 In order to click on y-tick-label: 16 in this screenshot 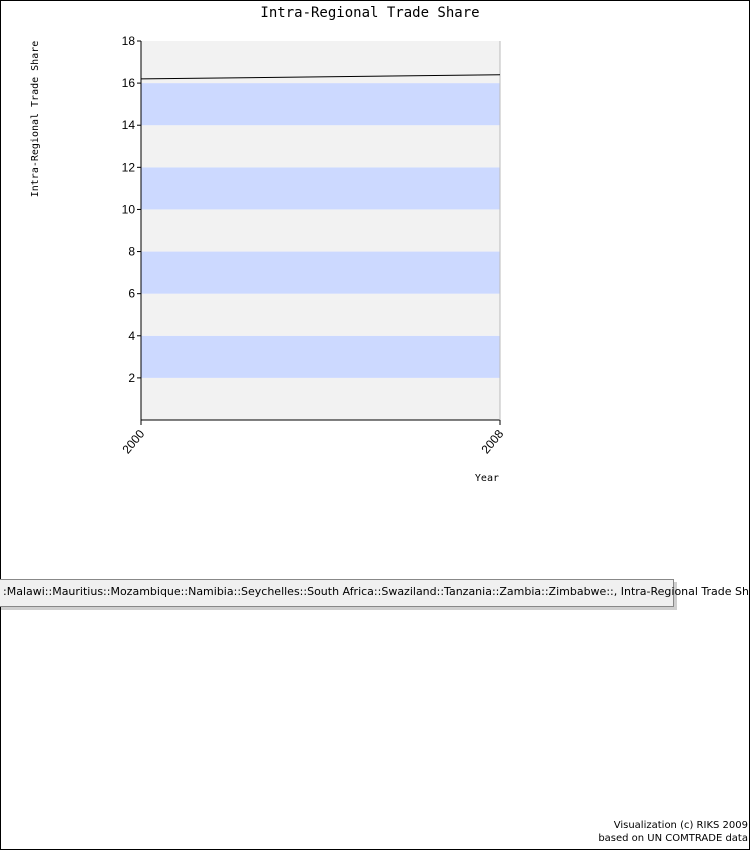, I will do `click(129, 83)`.